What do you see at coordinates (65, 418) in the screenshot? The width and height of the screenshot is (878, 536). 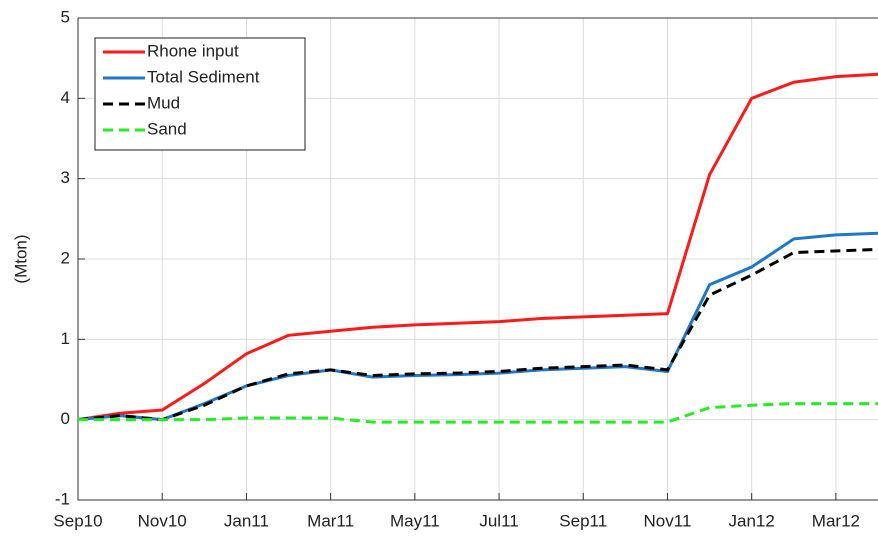 I see `y-tick-label: 0` at bounding box center [65, 418].